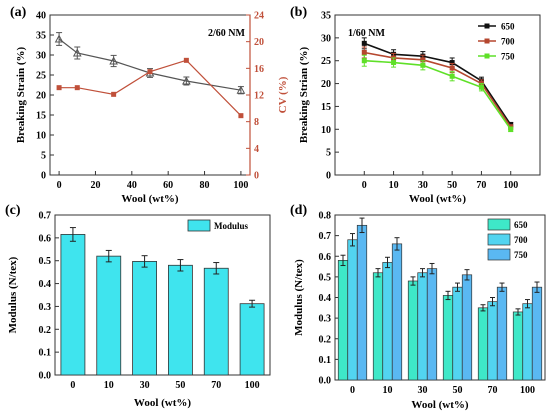  I want to click on y-tick-label: 25, so click(326, 61).